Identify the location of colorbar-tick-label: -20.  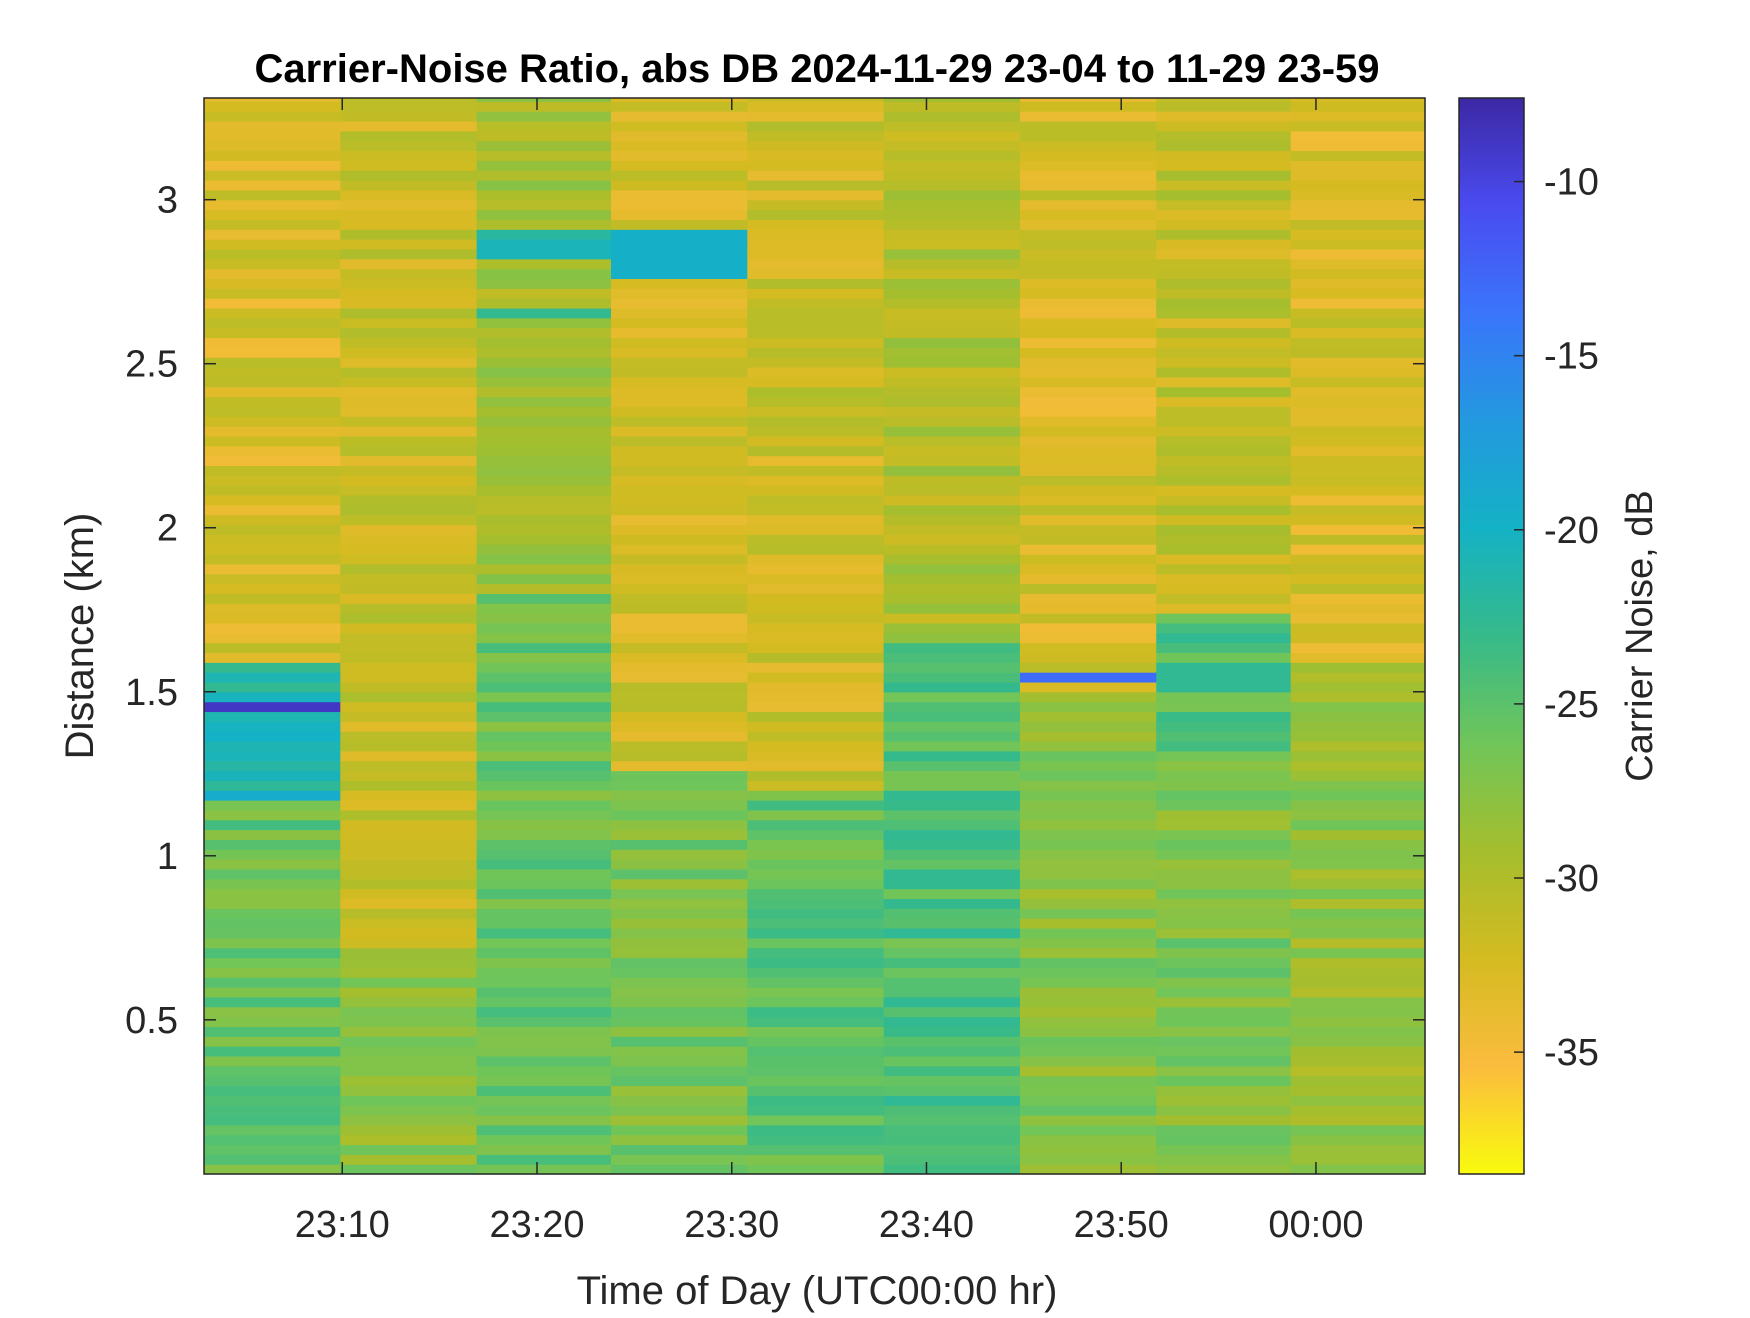
(1571, 531).